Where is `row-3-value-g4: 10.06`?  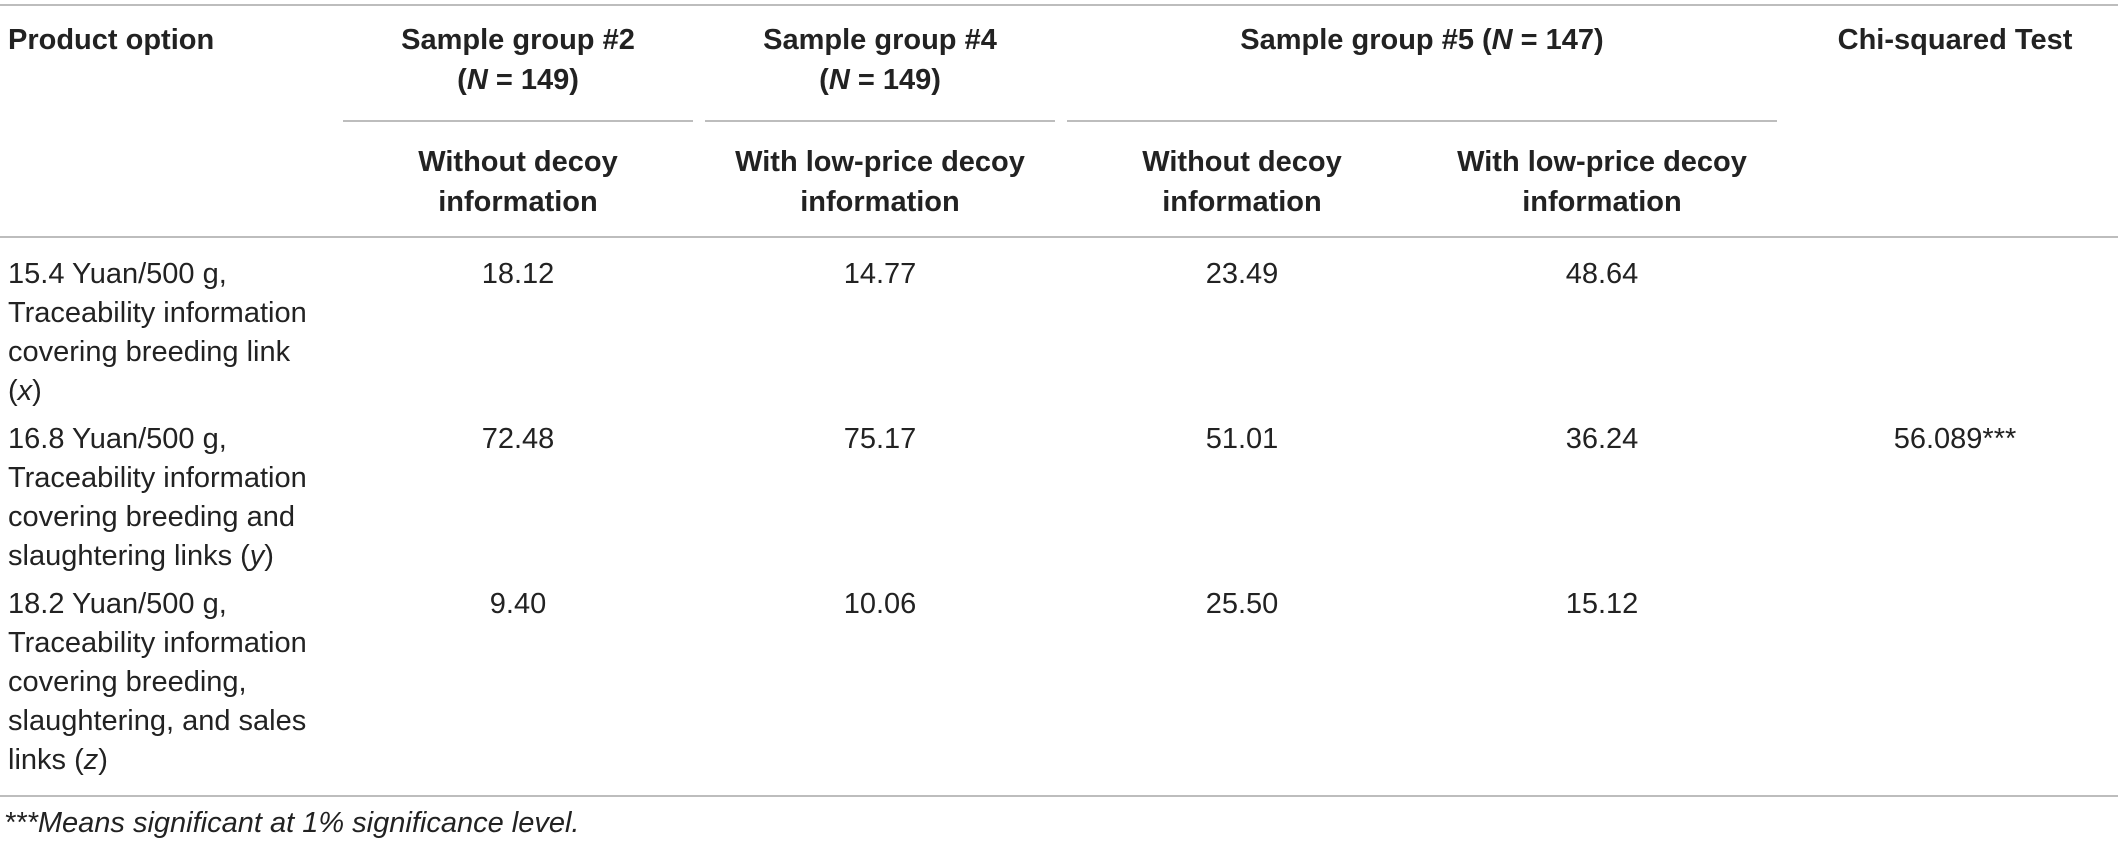
row-3-value-g4: 10.06 is located at coordinates (880, 604).